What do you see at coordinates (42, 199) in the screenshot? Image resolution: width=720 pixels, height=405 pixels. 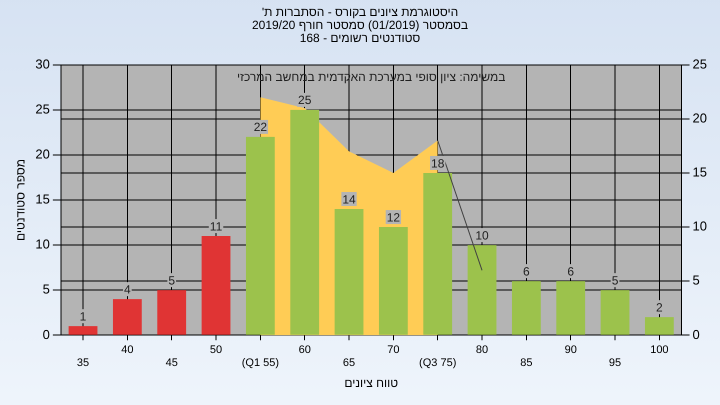 I see `y-tick-label: 15` at bounding box center [42, 199].